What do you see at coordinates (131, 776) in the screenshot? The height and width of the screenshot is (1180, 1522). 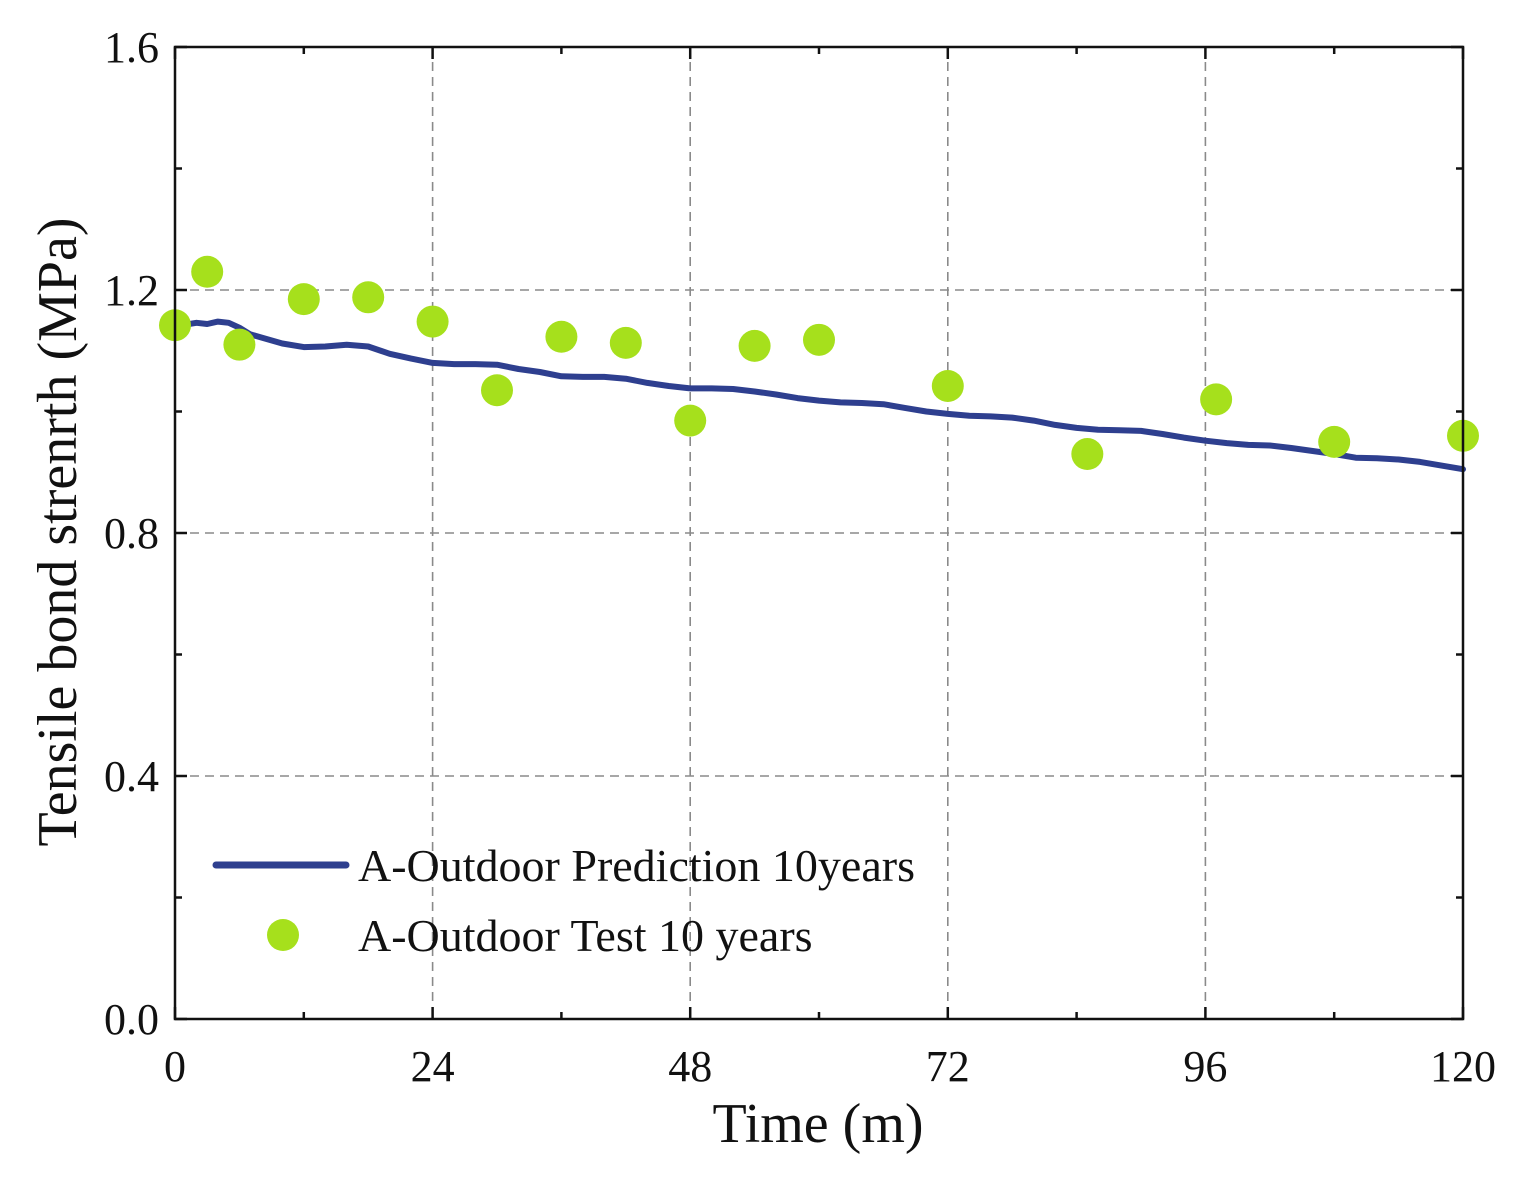 I see `y-tick-label: 0.4` at bounding box center [131, 776].